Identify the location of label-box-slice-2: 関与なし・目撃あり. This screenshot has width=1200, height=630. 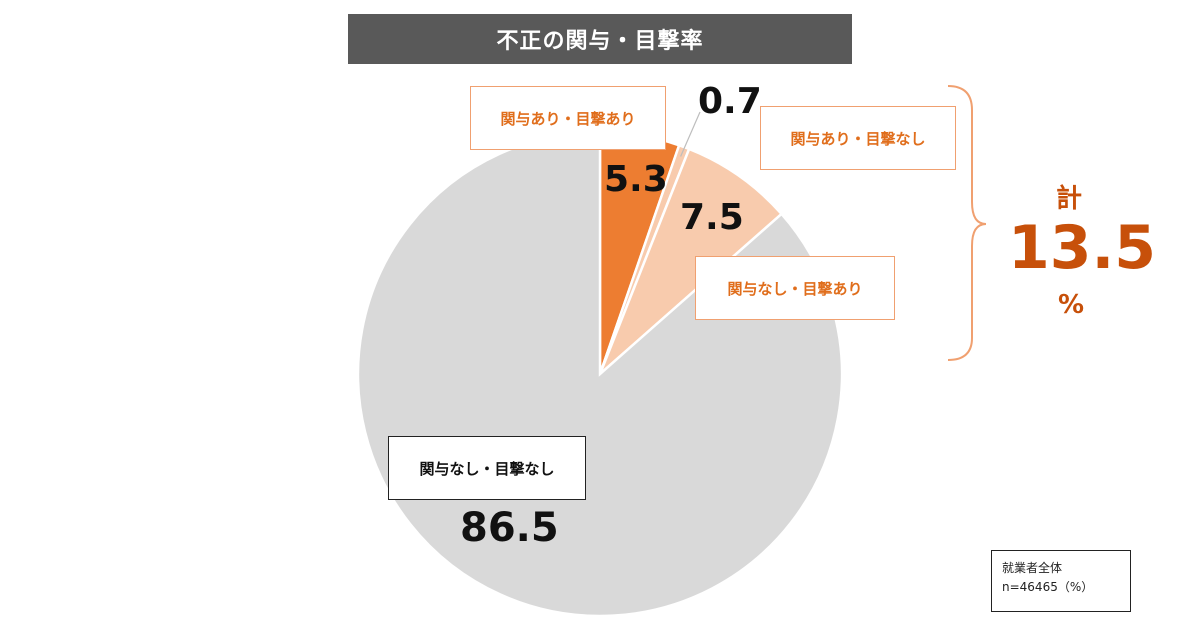
(795, 288).